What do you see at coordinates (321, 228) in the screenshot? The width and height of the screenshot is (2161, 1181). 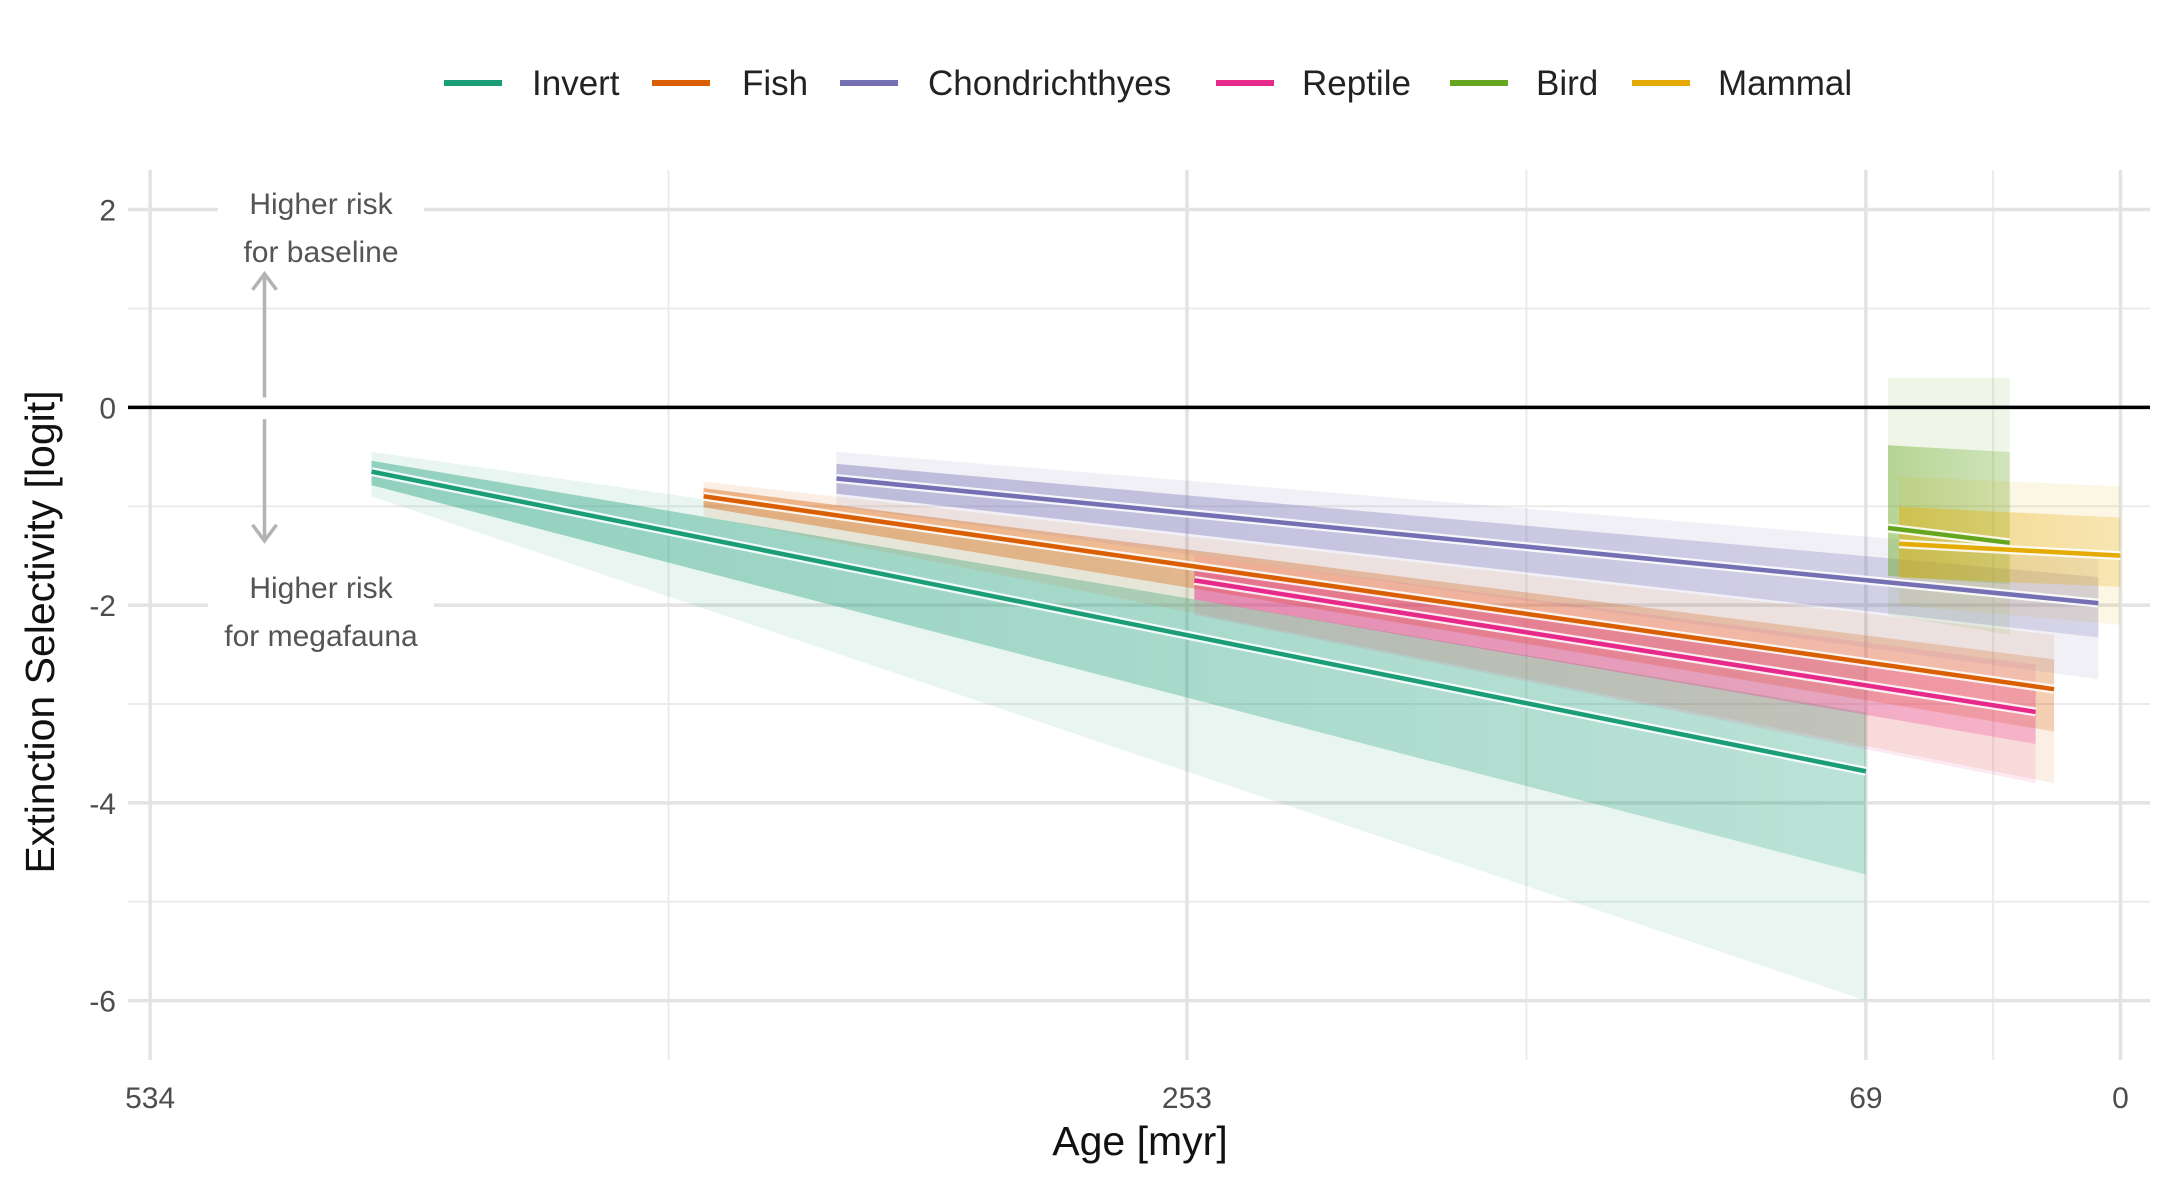 I see `upper-annotation-box` at bounding box center [321, 228].